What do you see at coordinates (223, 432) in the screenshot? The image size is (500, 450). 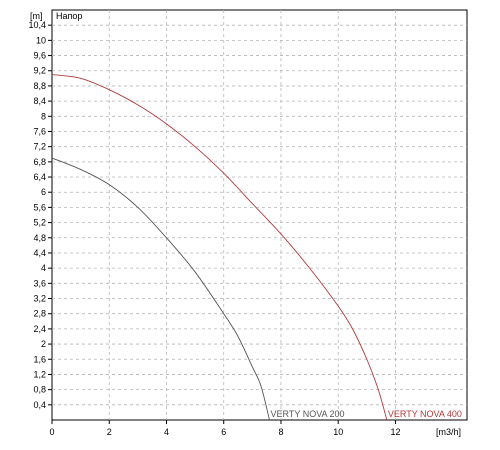 I see `x-tick-label: 6` at bounding box center [223, 432].